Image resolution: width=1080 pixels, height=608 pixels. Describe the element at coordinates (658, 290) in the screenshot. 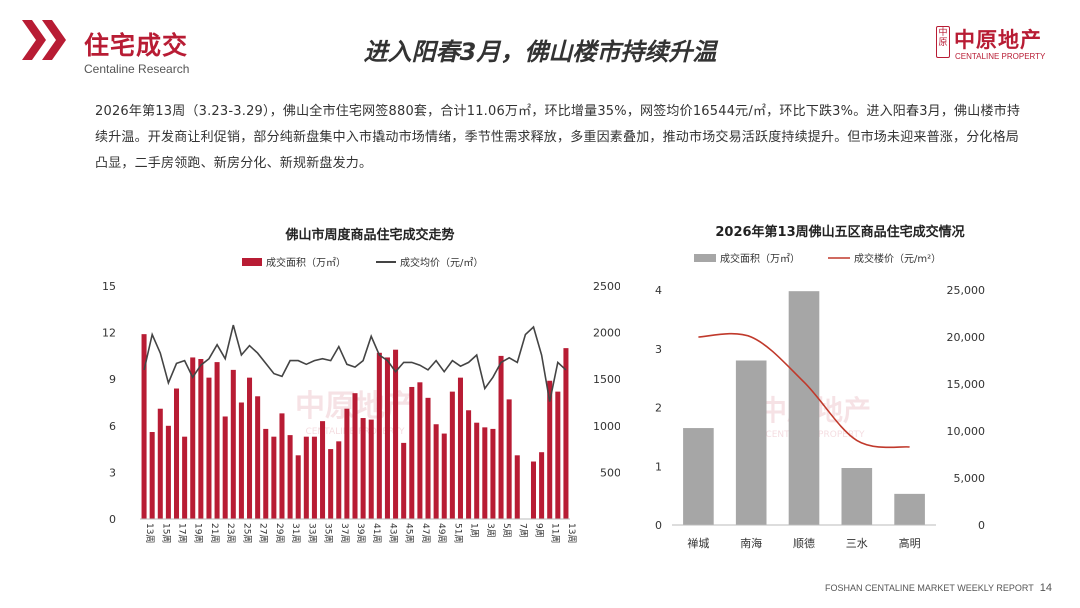

I see `y-left-tick-label: 4` at that location.